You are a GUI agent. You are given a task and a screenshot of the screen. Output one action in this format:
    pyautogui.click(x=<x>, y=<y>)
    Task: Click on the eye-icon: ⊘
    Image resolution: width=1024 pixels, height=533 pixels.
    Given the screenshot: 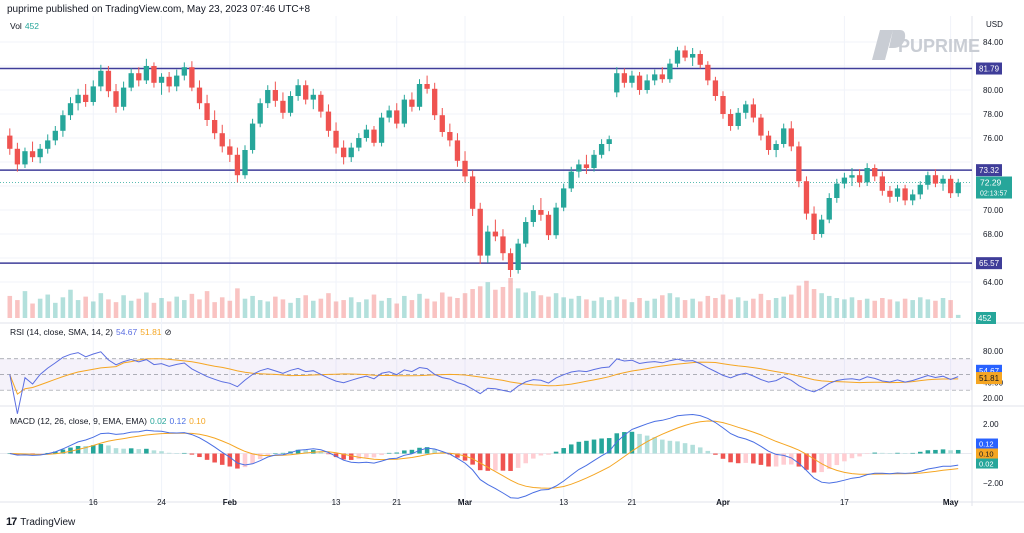 What is the action you would take?
    pyautogui.click(x=168, y=332)
    